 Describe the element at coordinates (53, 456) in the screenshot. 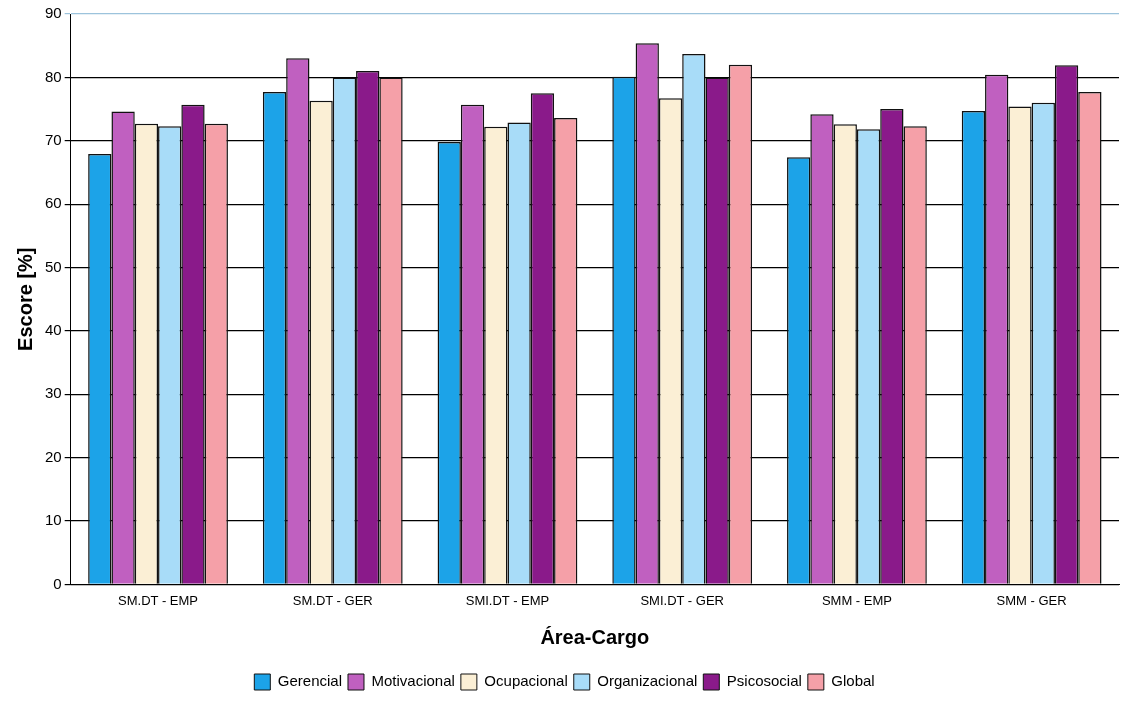

I see `y-tick-label: 20` at that location.